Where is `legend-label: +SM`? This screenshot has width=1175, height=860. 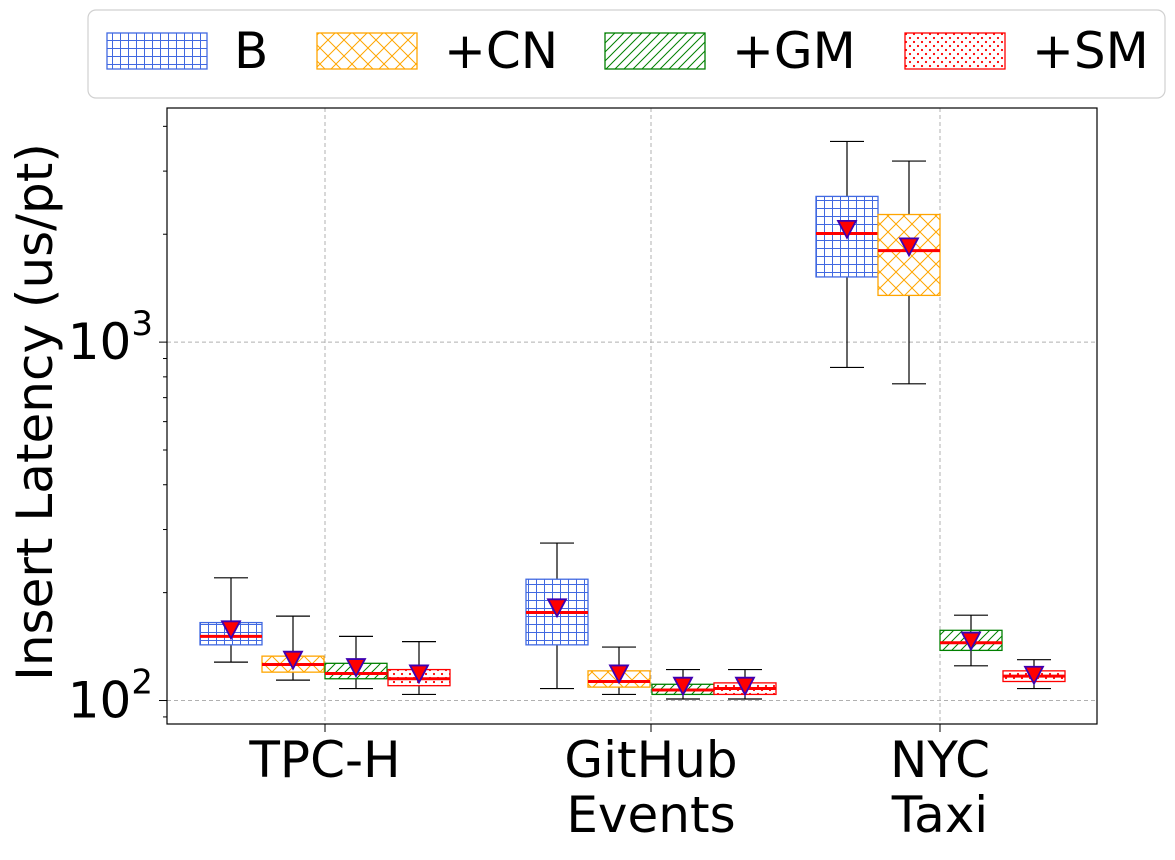
legend-label: +SM is located at coordinates (1090, 51).